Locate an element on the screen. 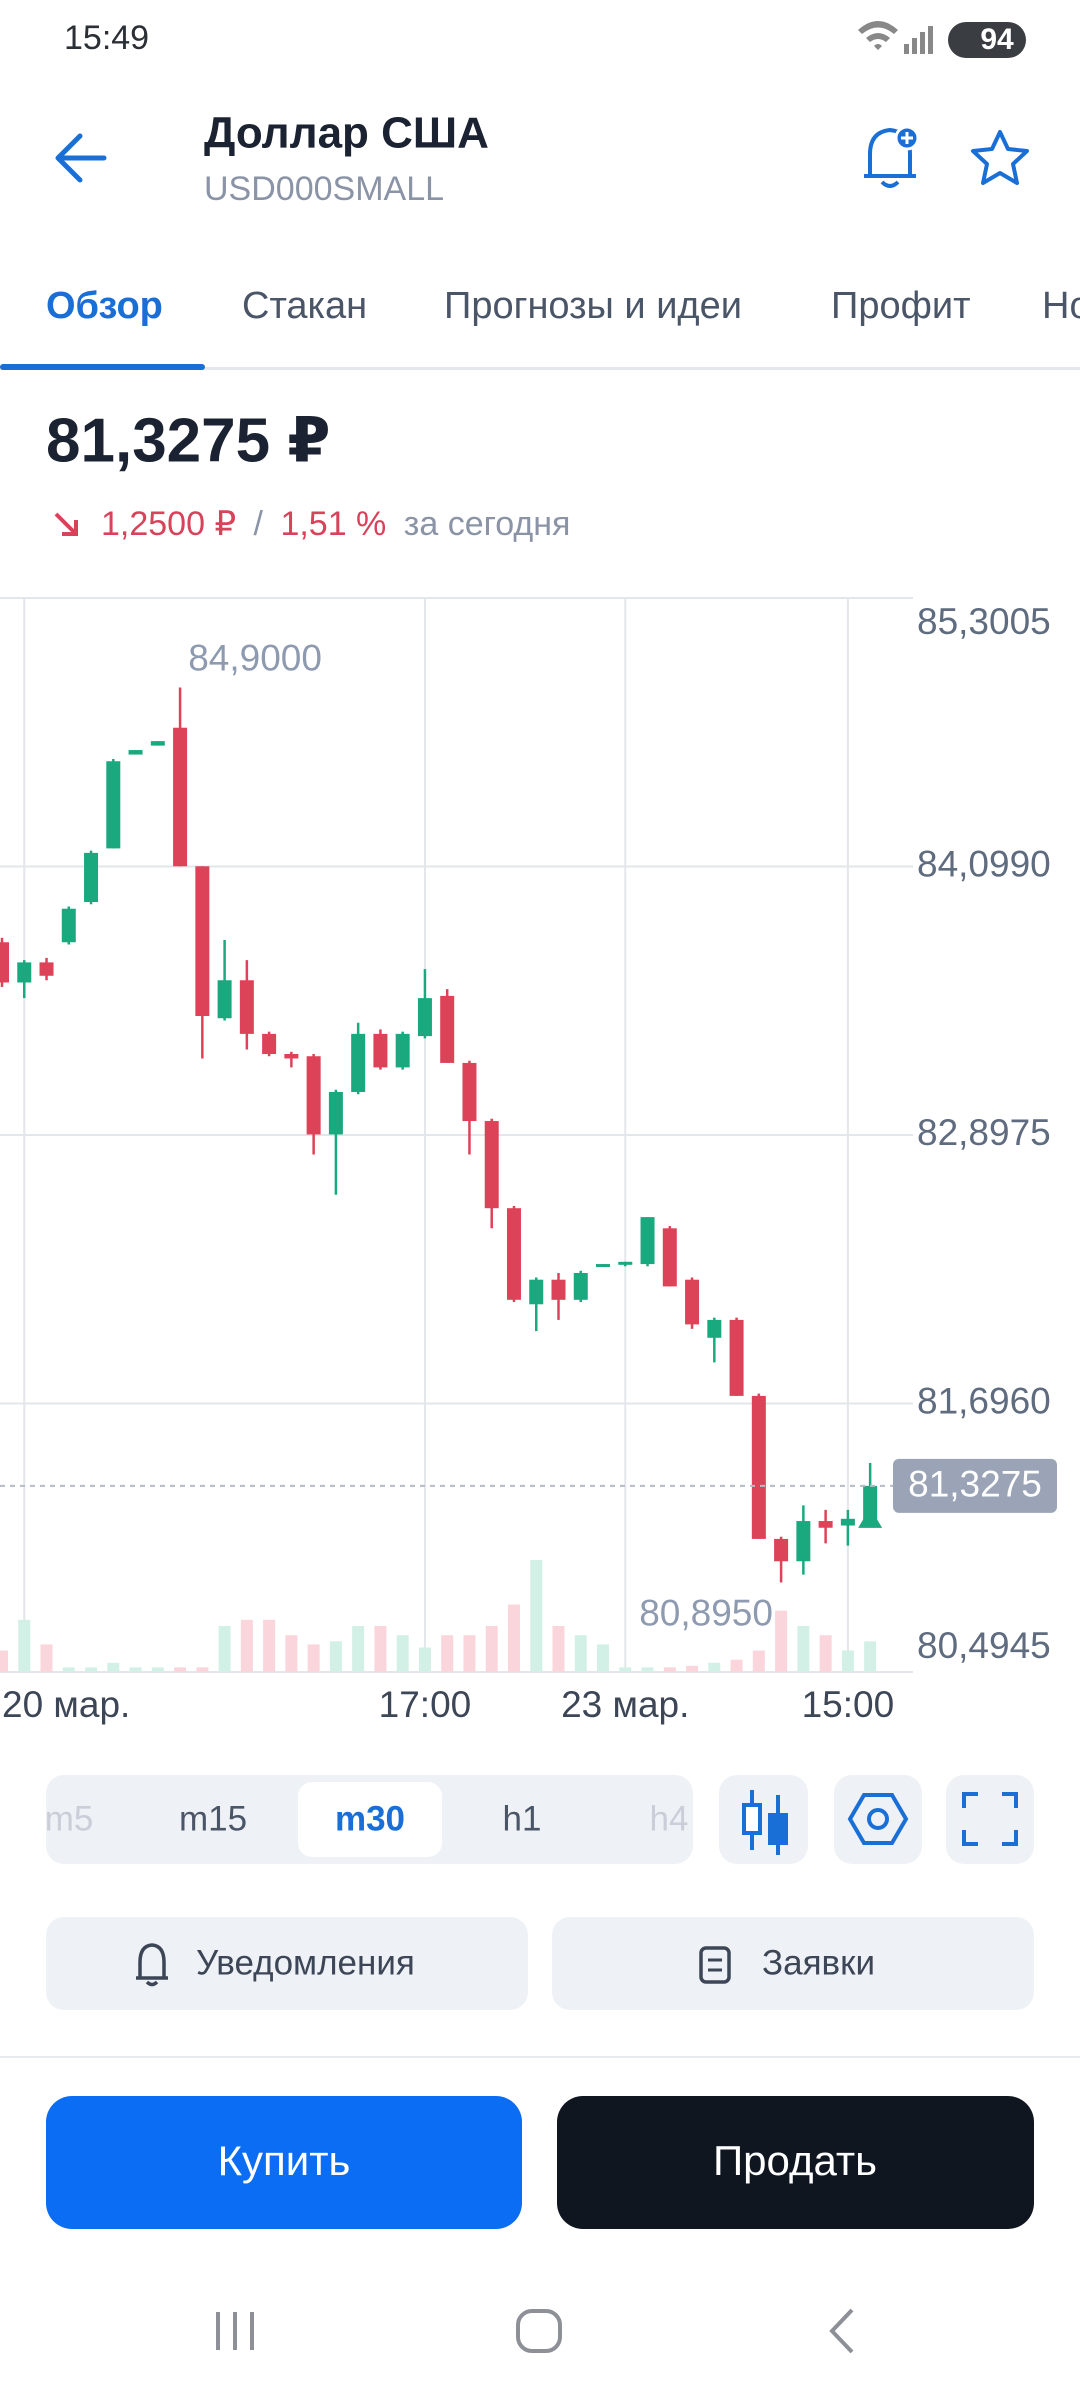 This screenshot has width=1080, height=2400. change-arrow is located at coordinates (66, 524).